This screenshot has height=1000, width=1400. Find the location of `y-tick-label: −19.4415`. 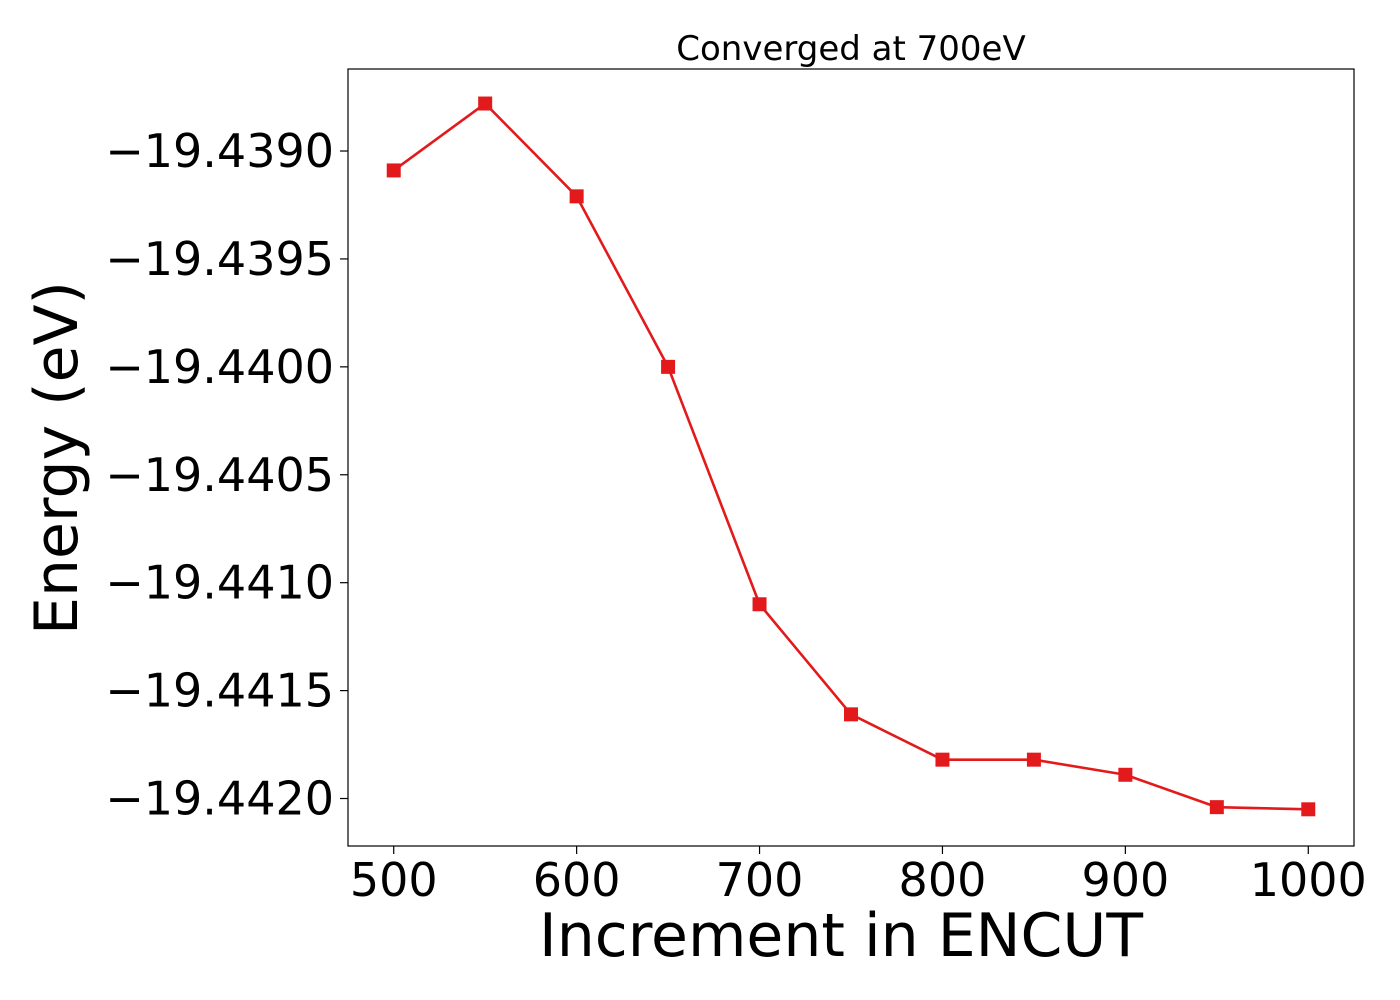

y-tick-label: −19.4415 is located at coordinates (219, 691).